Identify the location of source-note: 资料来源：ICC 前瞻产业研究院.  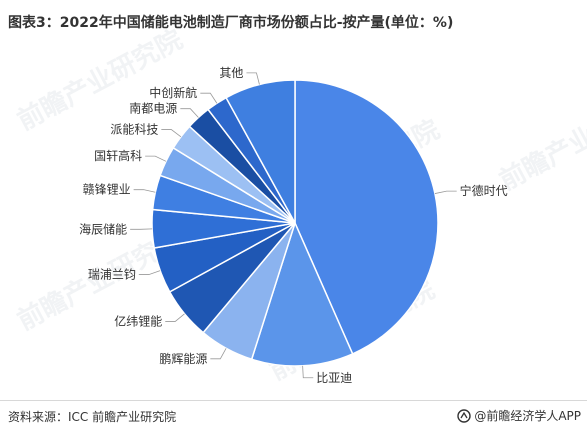
(92, 417).